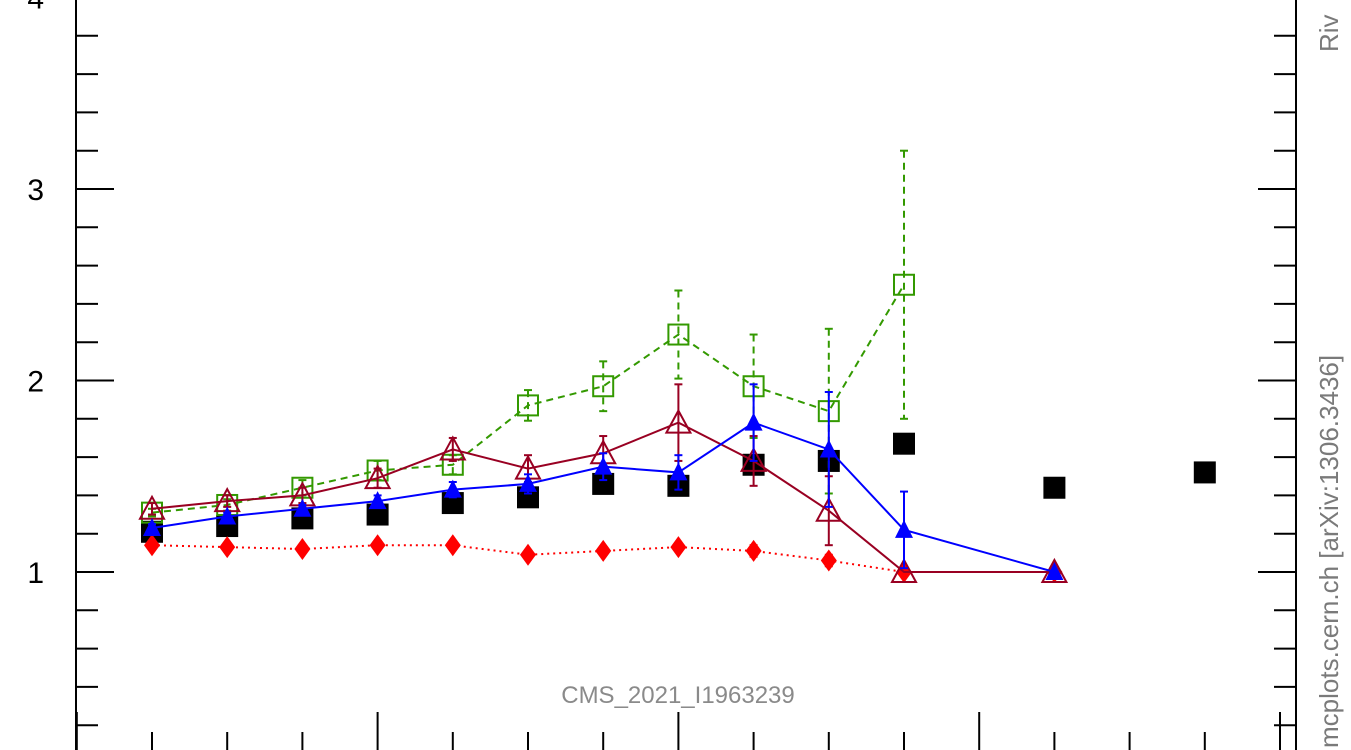  What do you see at coordinates (1329, 551) in the screenshot?
I see `mcplots-side-label: mcplots.cern.ch [arXiv:1306.3436]` at bounding box center [1329, 551].